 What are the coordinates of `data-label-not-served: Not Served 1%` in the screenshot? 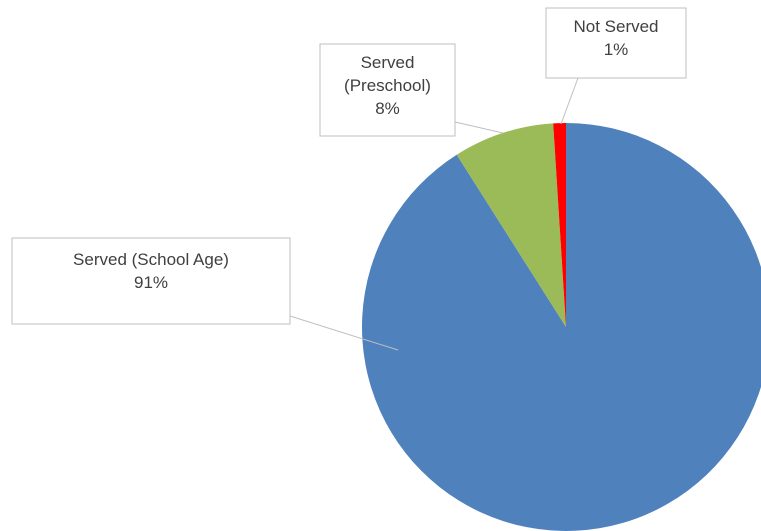 It's located at (616, 66).